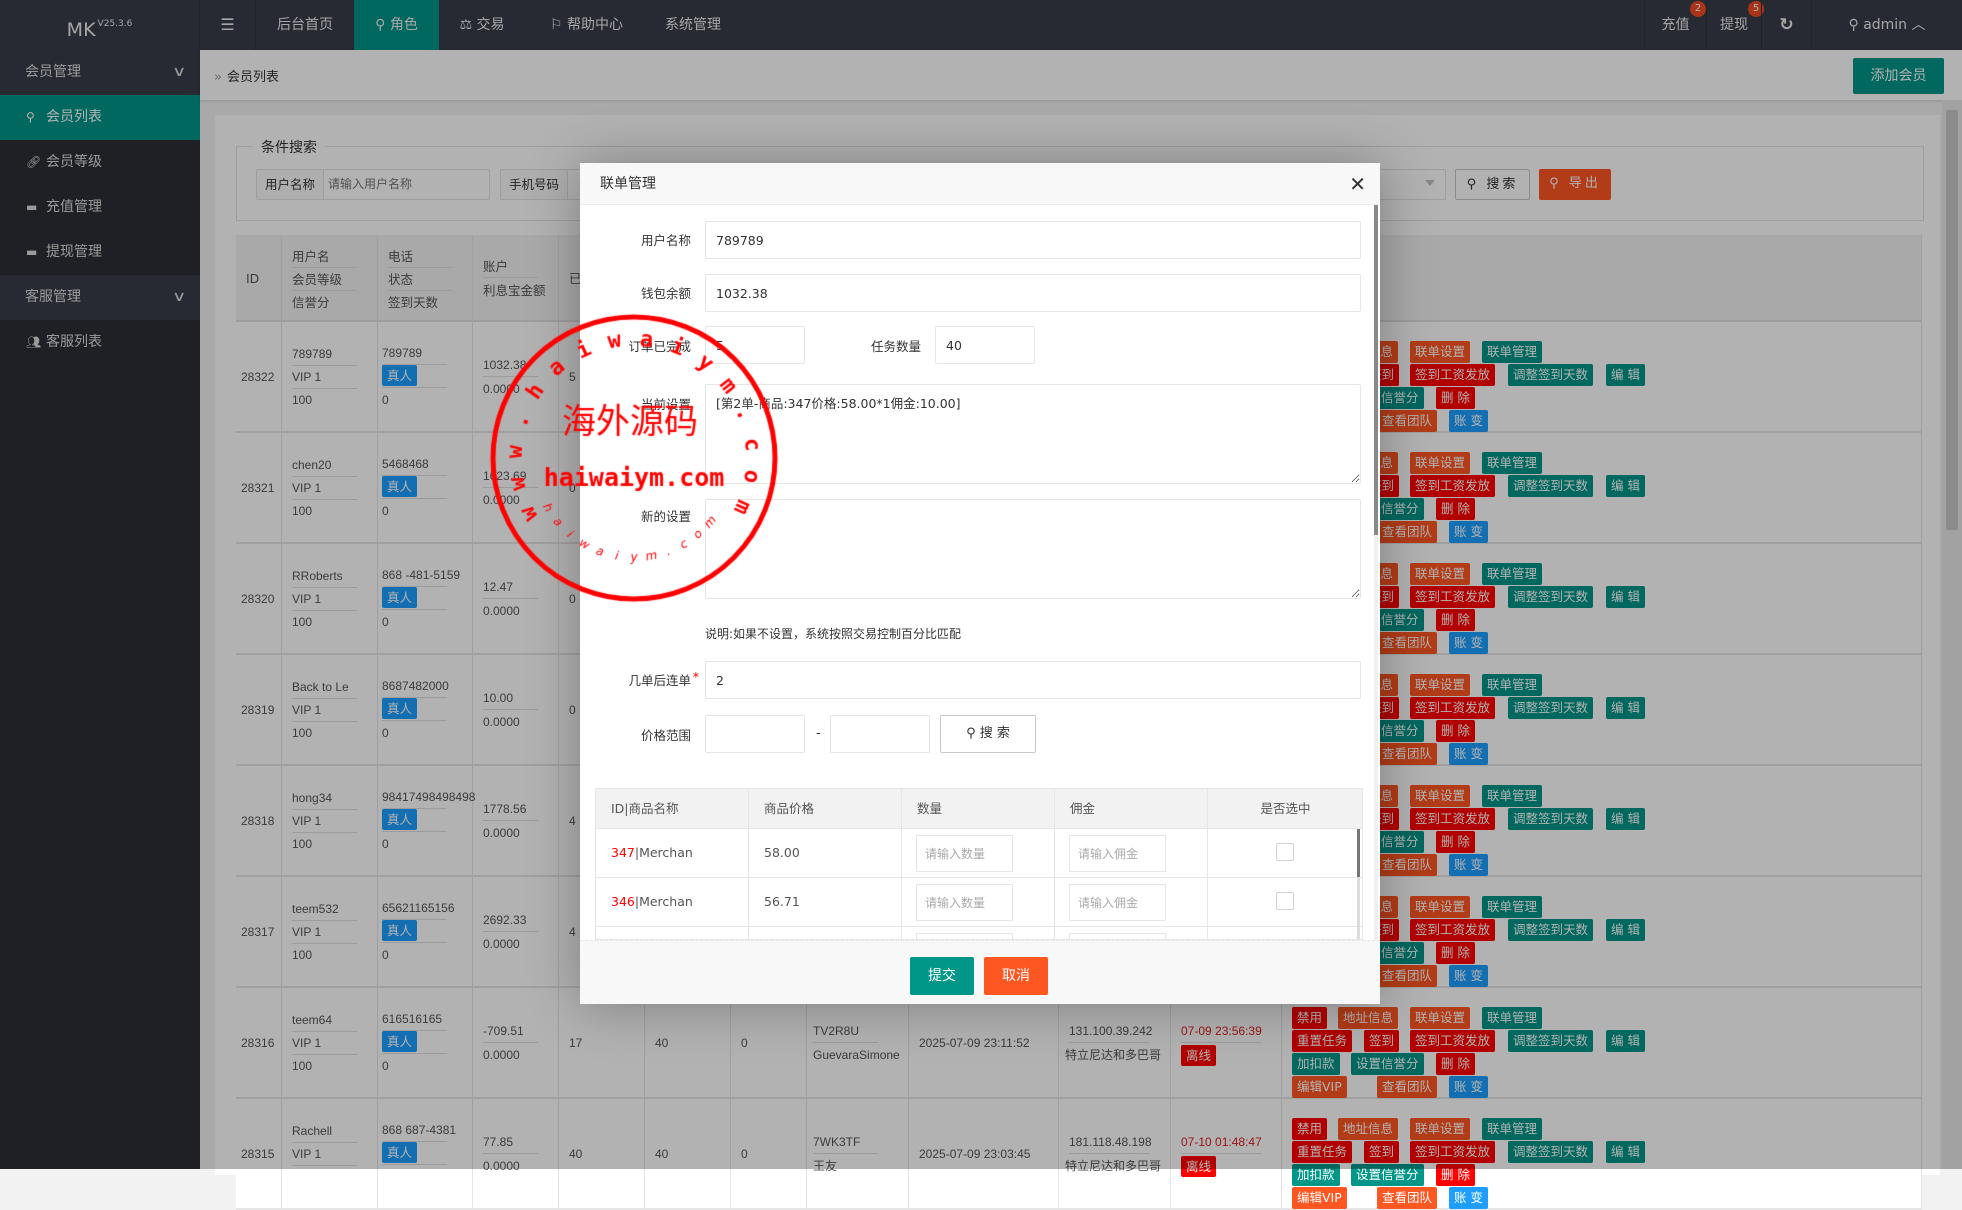 The height and width of the screenshot is (1210, 1962). I want to click on current-setting-textarea: [第2单-商品:347价格:58.00*1佣金:10.00], so click(1033, 434).